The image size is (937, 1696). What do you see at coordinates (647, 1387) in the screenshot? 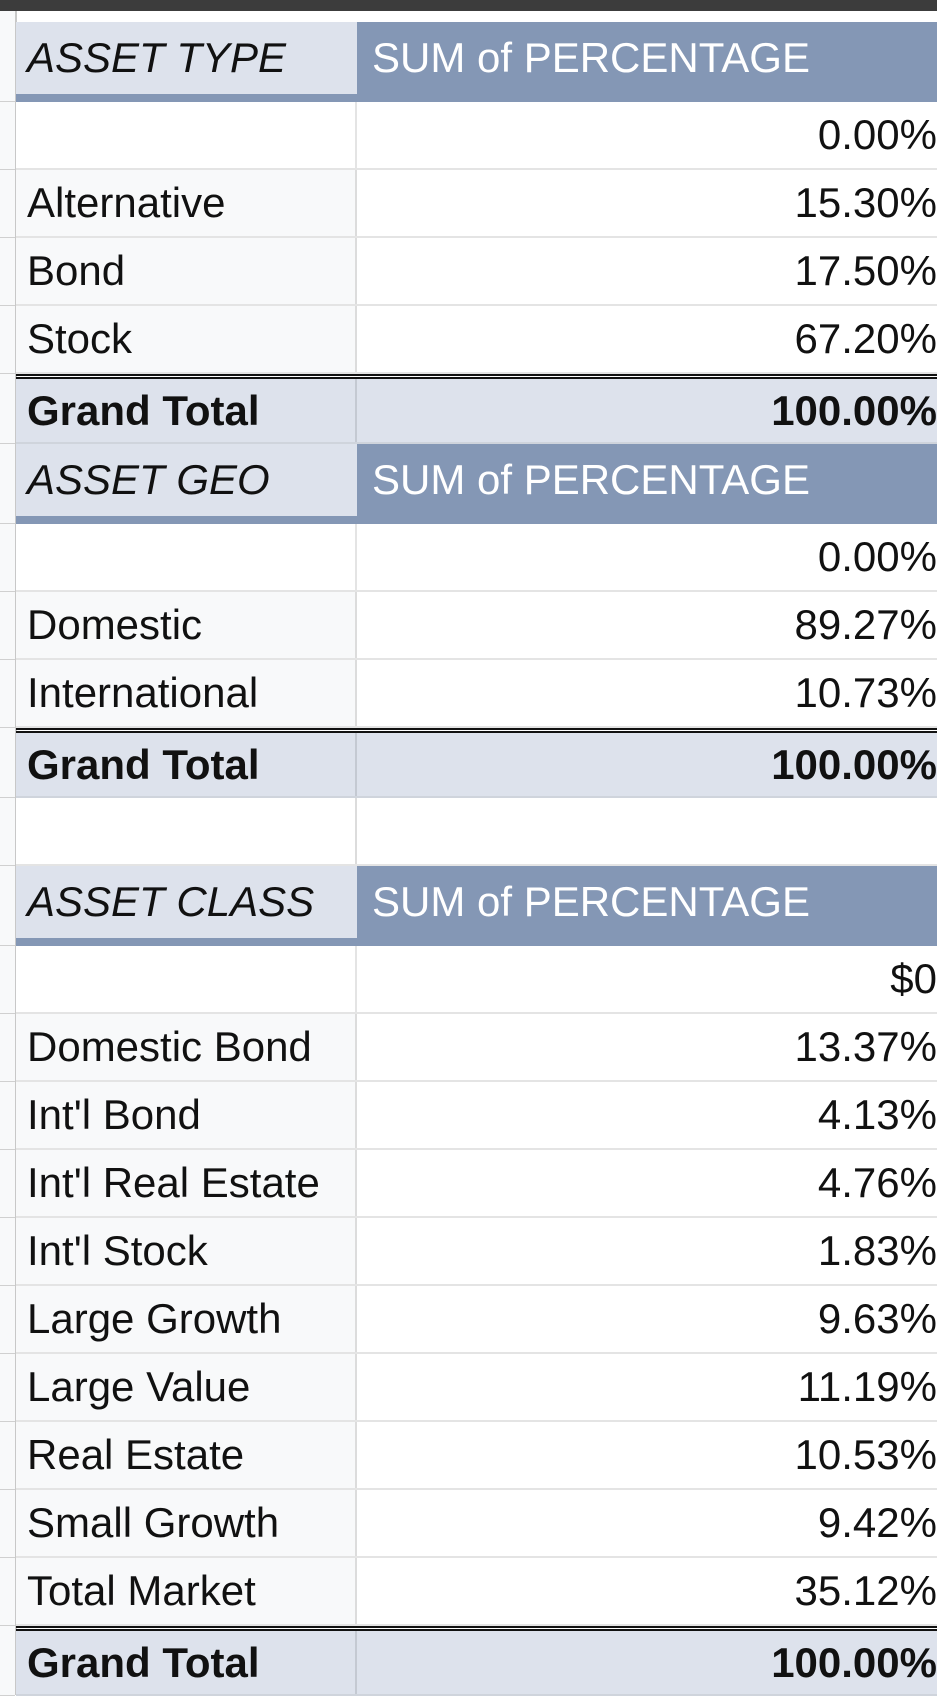
I see `value-cell: 11.19%` at bounding box center [647, 1387].